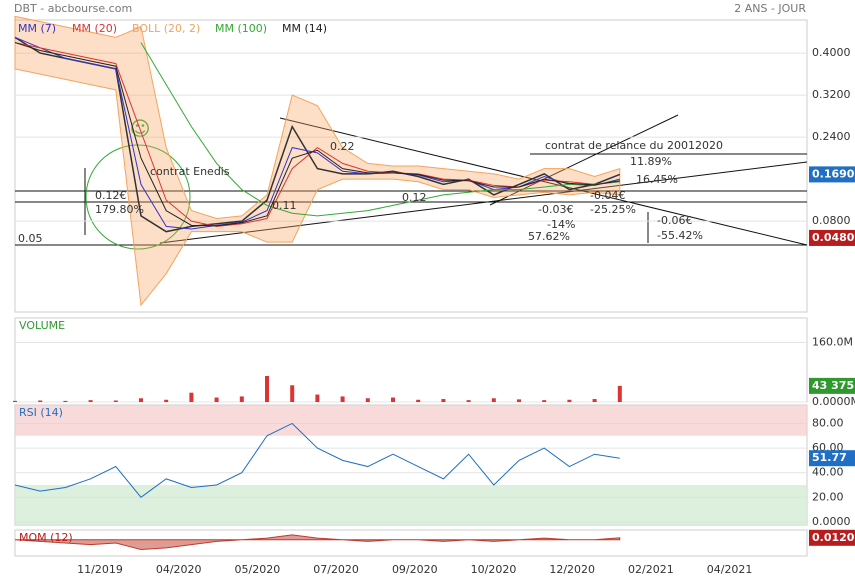 This screenshot has width=855, height=580. I want to click on oversold-zone, so click(411, 505).